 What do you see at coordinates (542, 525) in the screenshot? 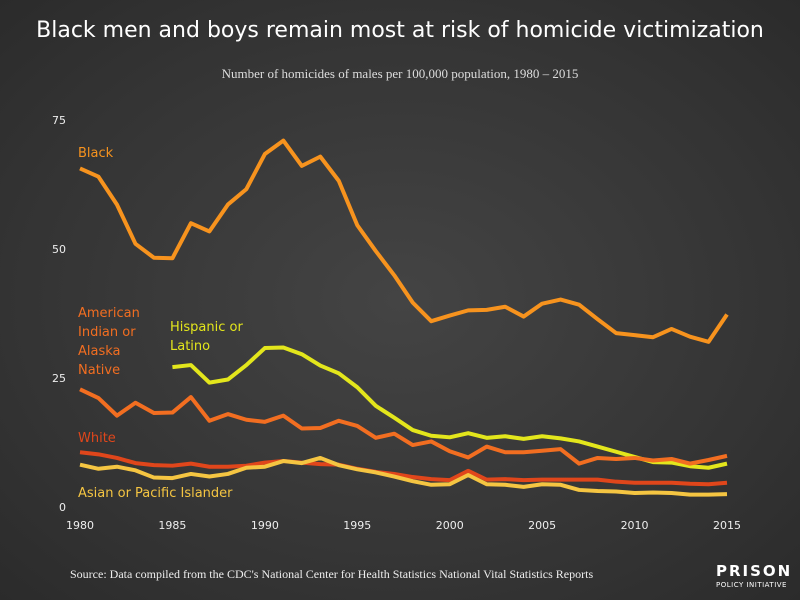
I see `x-tick-label: 2005` at bounding box center [542, 525].